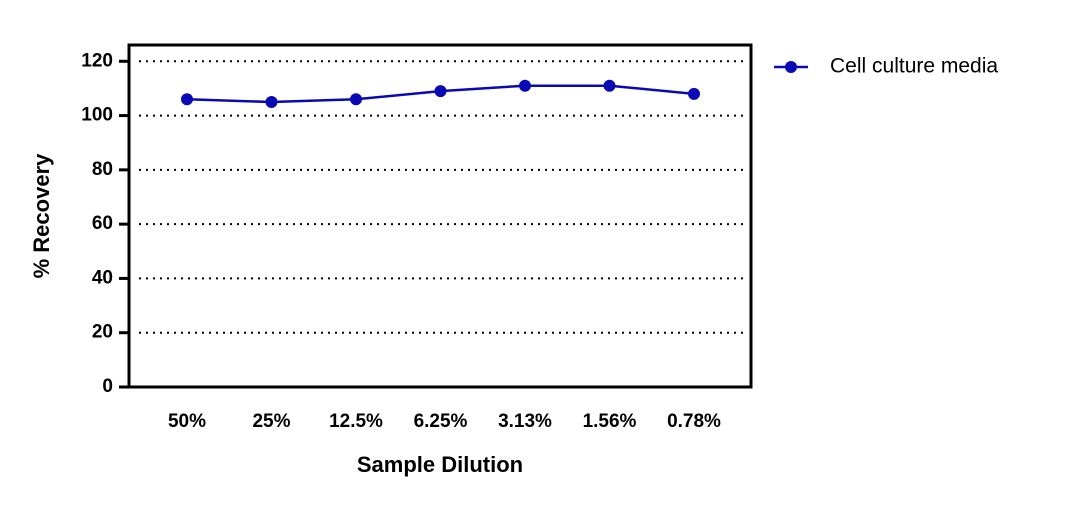 The width and height of the screenshot is (1084, 507). I want to click on x-tick-label: 3.13%, so click(525, 421).